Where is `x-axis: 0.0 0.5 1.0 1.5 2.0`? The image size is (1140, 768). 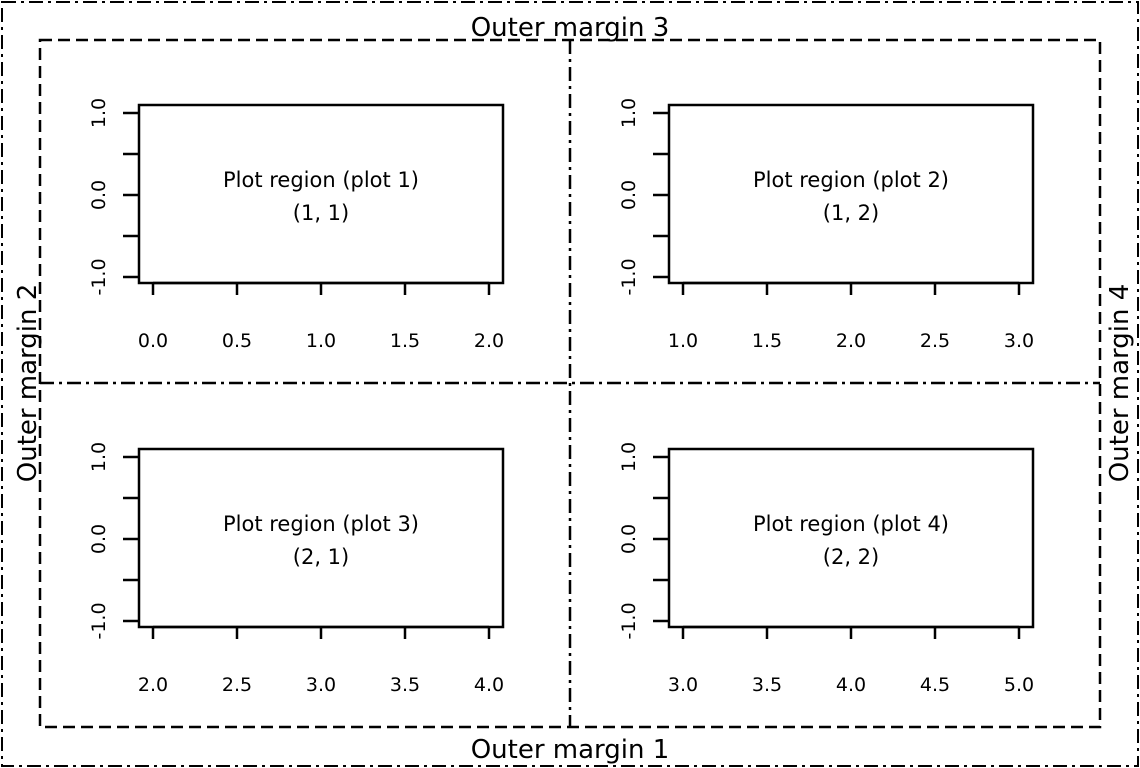
x-axis: 0.0 0.5 1.0 1.5 2.0 is located at coordinates (321, 316).